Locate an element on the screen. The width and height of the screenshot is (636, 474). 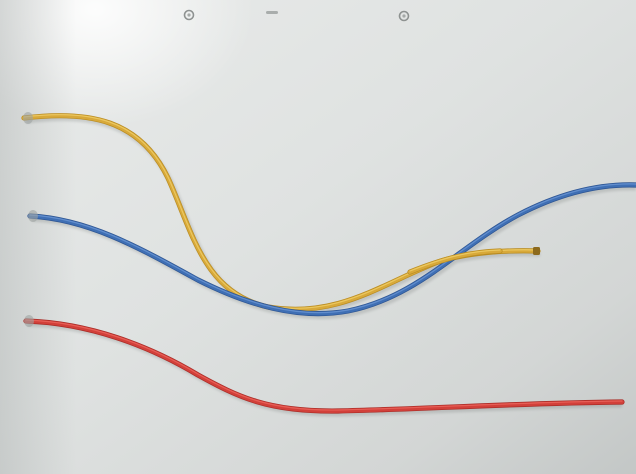
slot-mark-icon is located at coordinates (272, 12).